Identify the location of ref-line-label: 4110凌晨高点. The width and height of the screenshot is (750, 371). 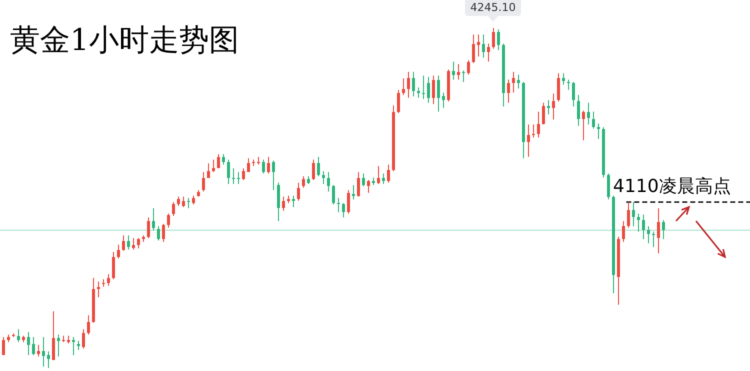
(672, 187).